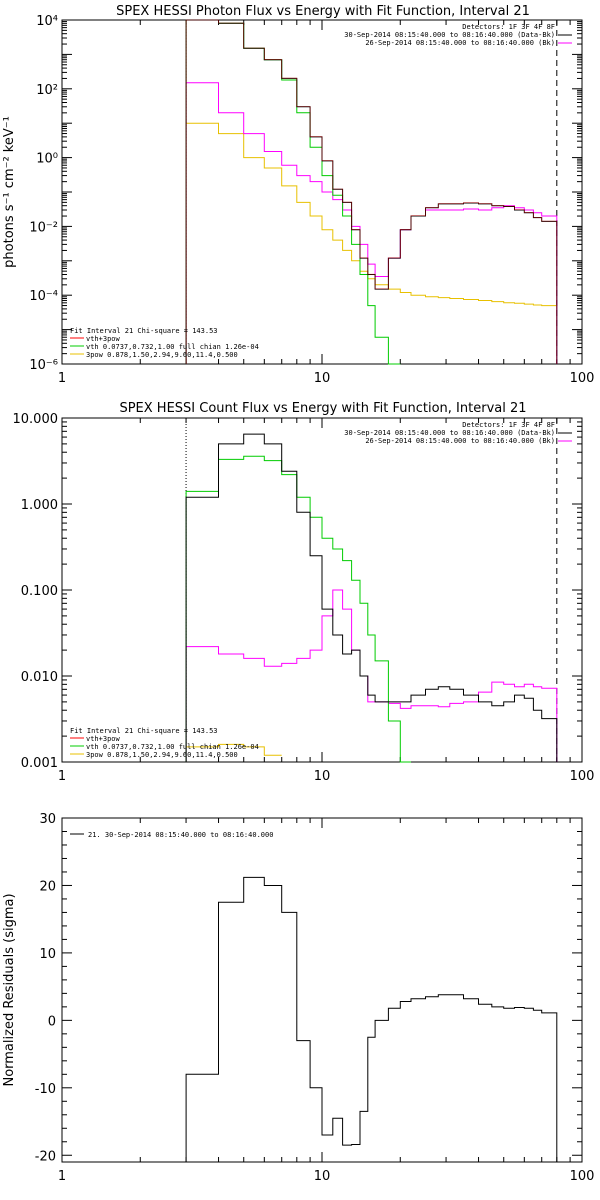 The height and width of the screenshot is (1200, 600). I want to click on y-tick-label: 10⁰, so click(47, 159).